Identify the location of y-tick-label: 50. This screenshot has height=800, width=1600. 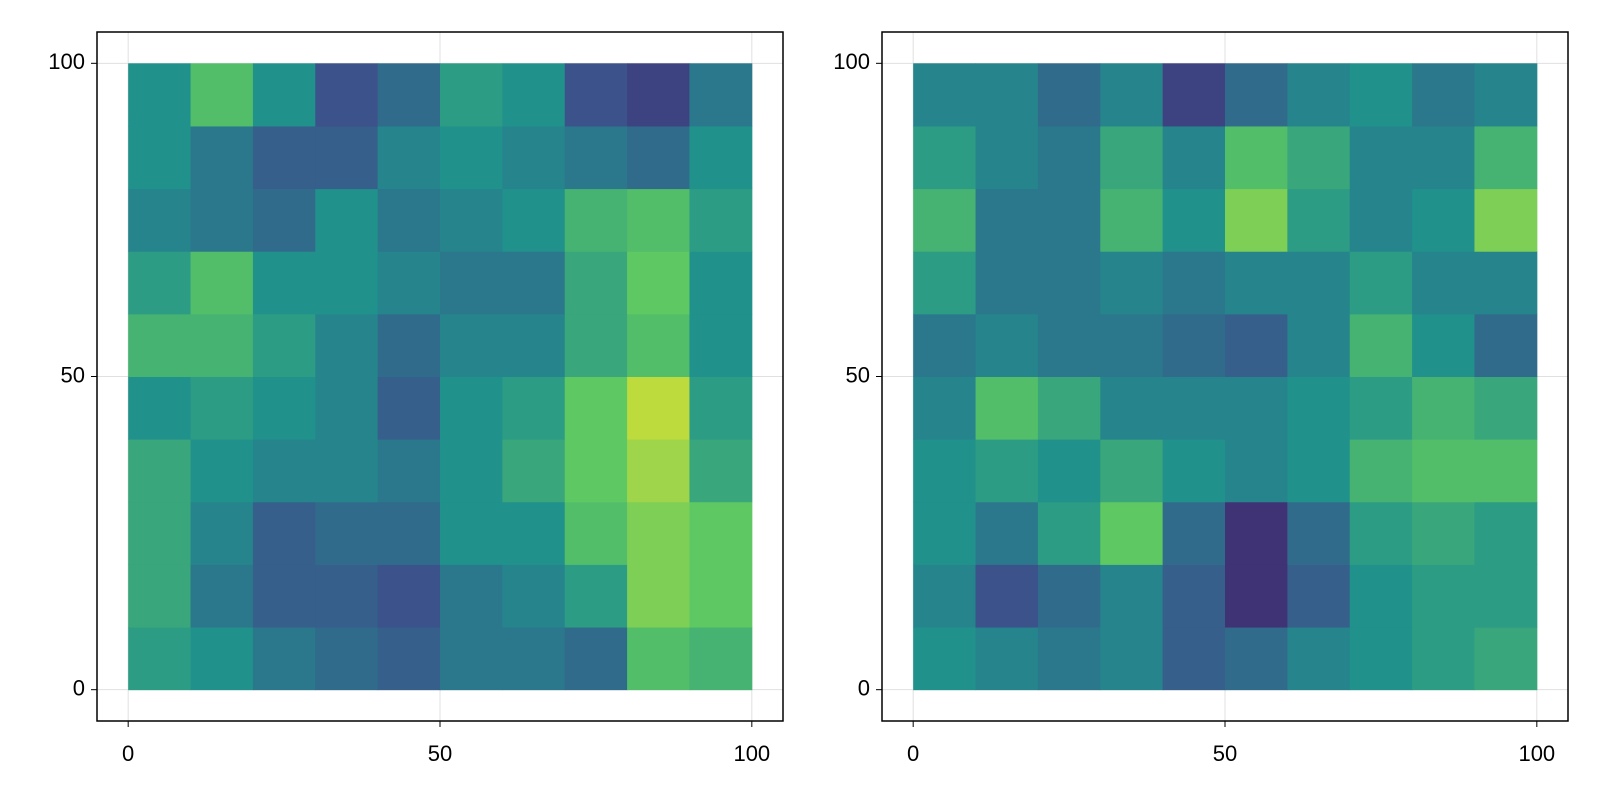
(858, 374).